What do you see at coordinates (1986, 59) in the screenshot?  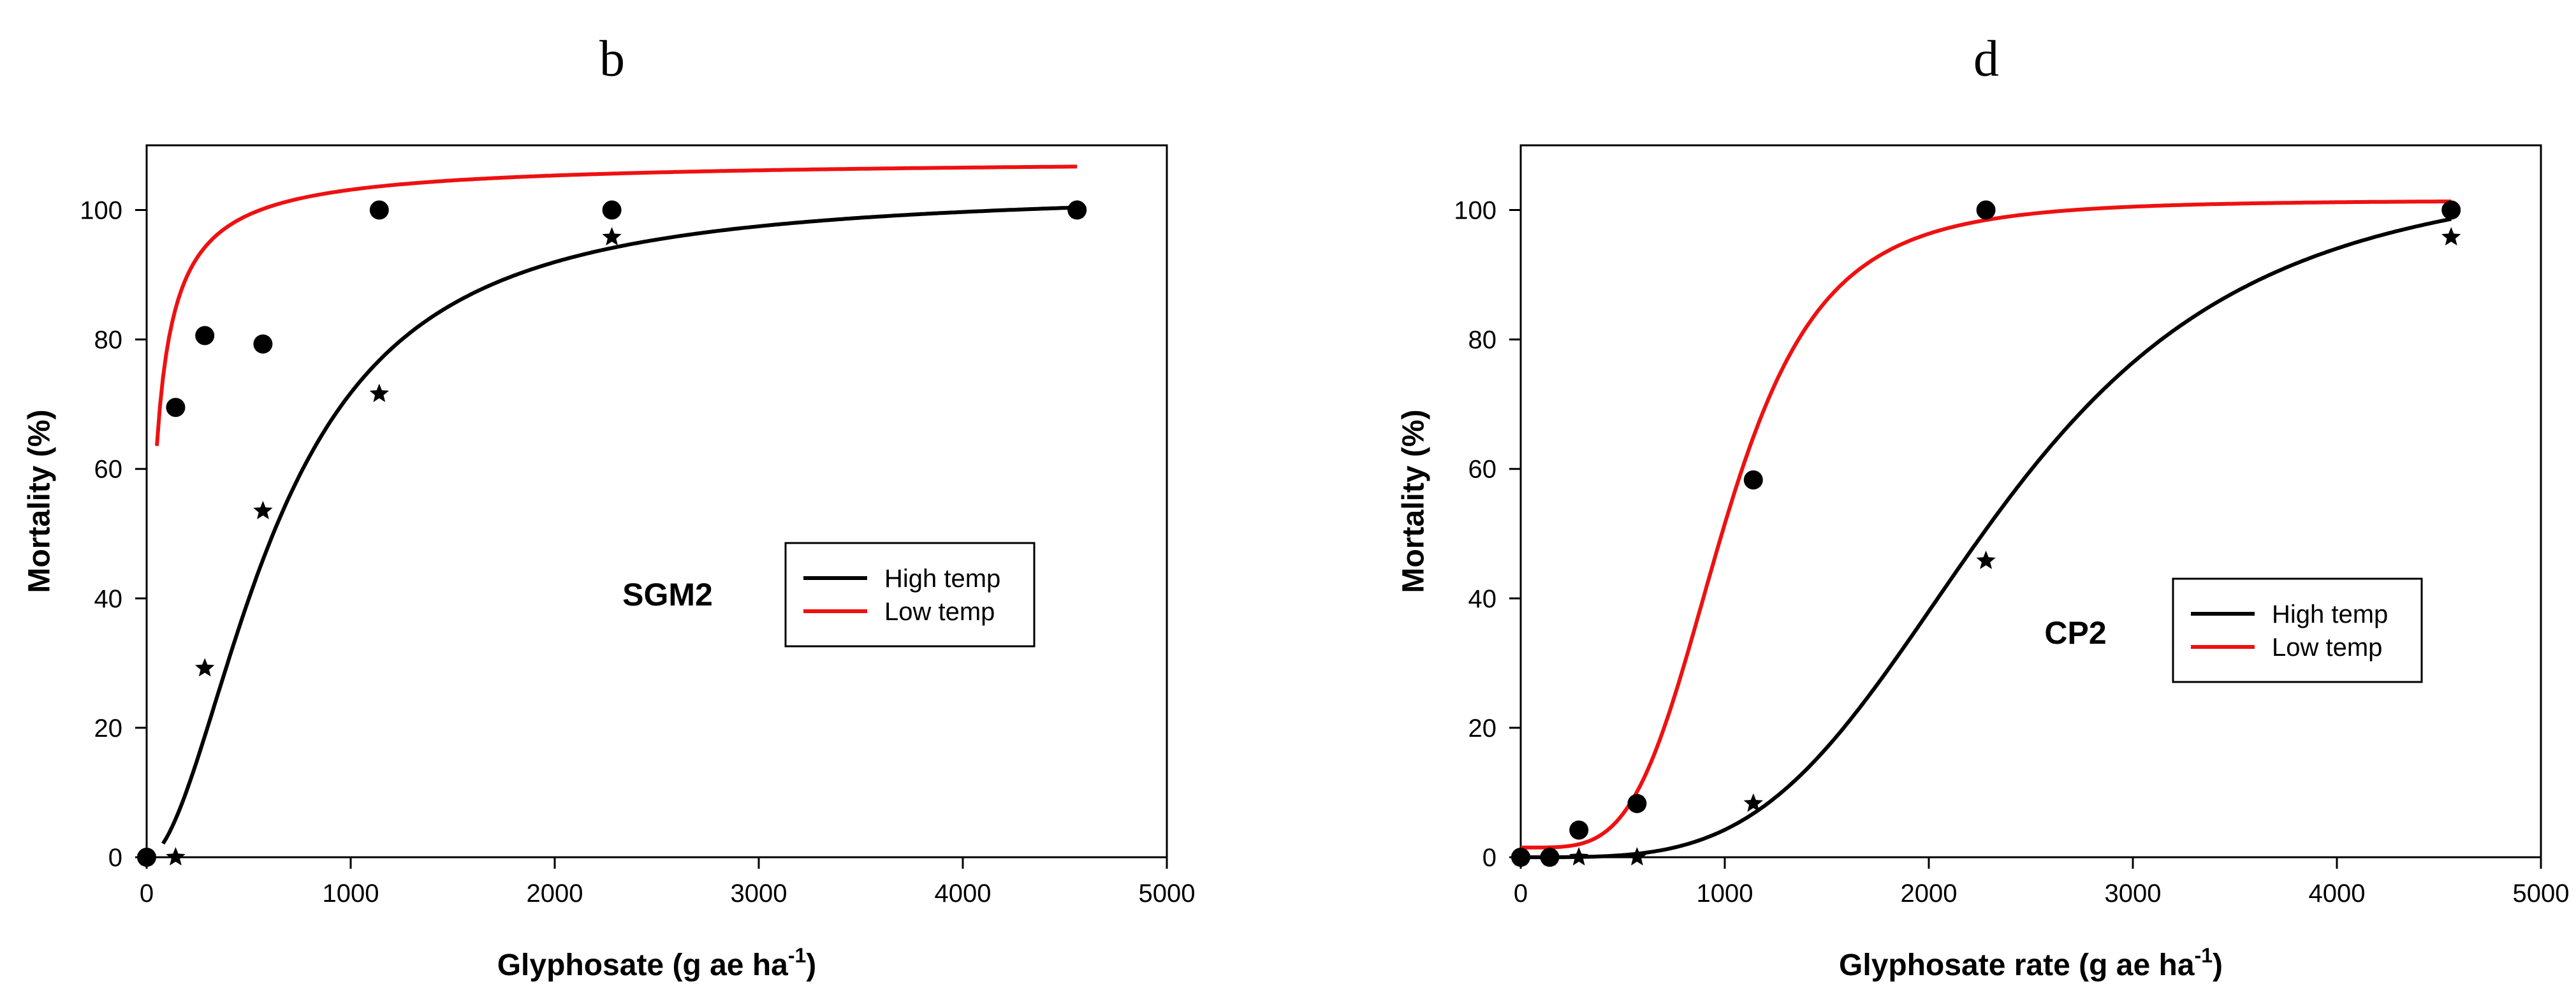 I see `panel-label: d` at bounding box center [1986, 59].